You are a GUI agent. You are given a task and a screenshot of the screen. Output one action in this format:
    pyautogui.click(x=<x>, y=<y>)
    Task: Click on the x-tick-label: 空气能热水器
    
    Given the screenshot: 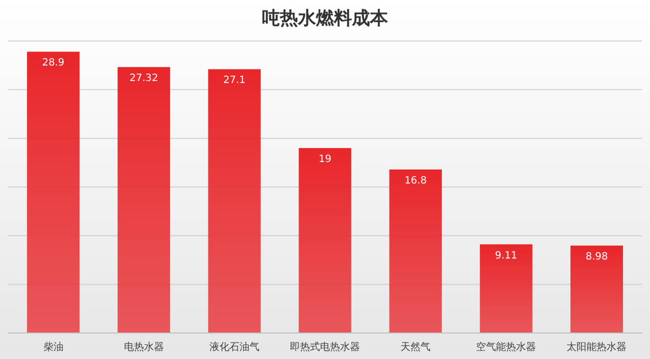 What is the action you would take?
    pyautogui.click(x=506, y=347)
    